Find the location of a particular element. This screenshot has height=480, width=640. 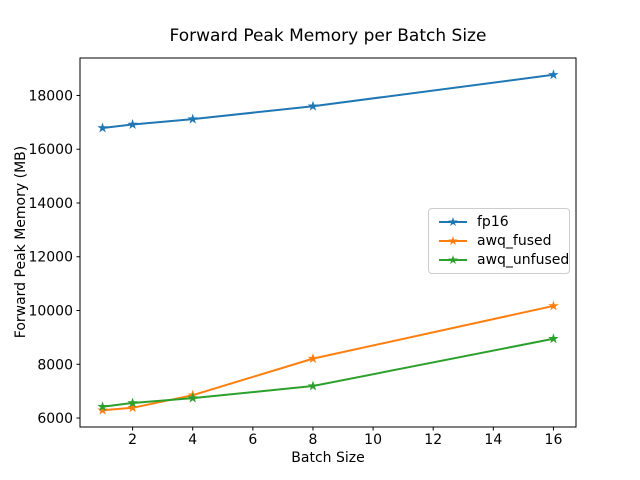

svg-text: 2 is located at coordinates (132, 440).